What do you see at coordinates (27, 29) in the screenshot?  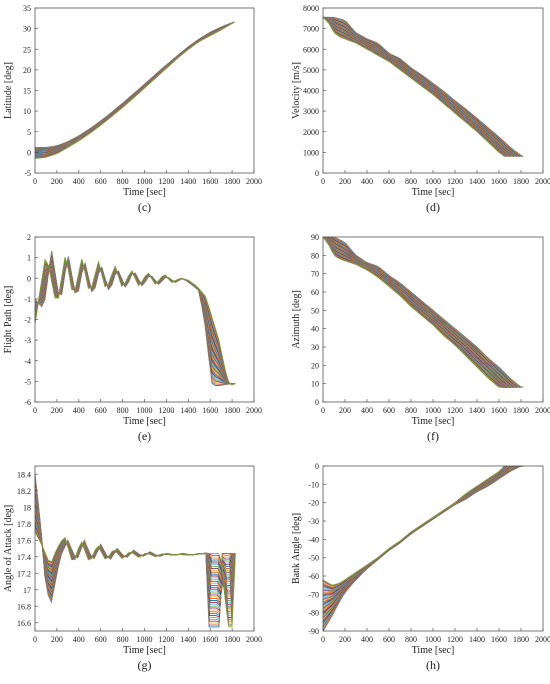 I see `y-tick-label: 30` at bounding box center [27, 29].